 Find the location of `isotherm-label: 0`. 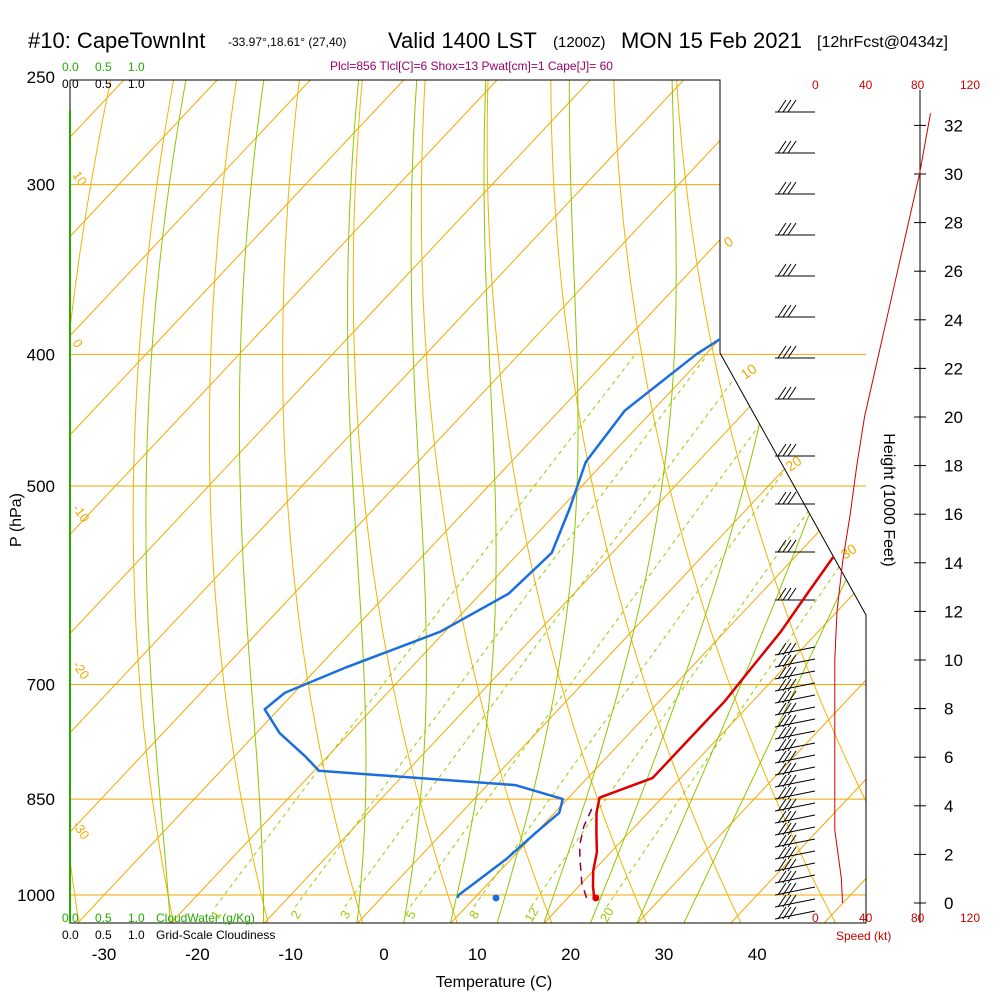

isotherm-label: 0 is located at coordinates (78, 343).